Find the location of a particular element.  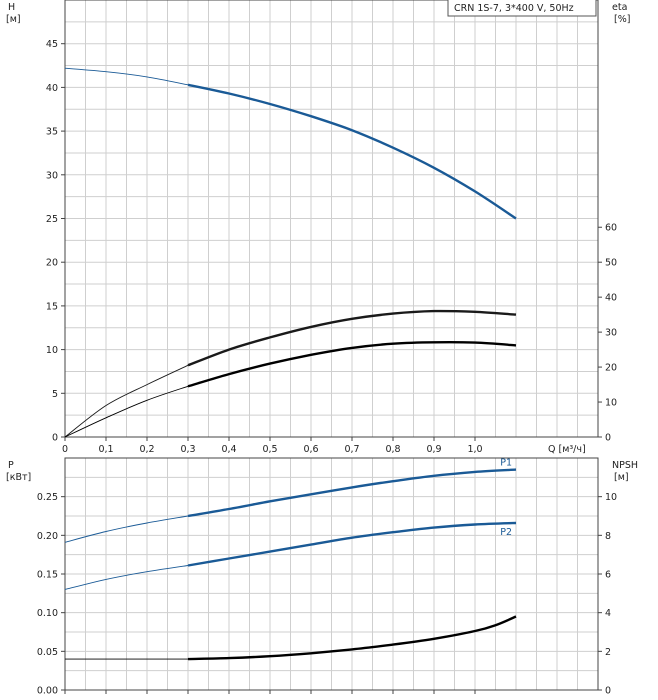

left-tick-label: 5 is located at coordinates (55, 394).